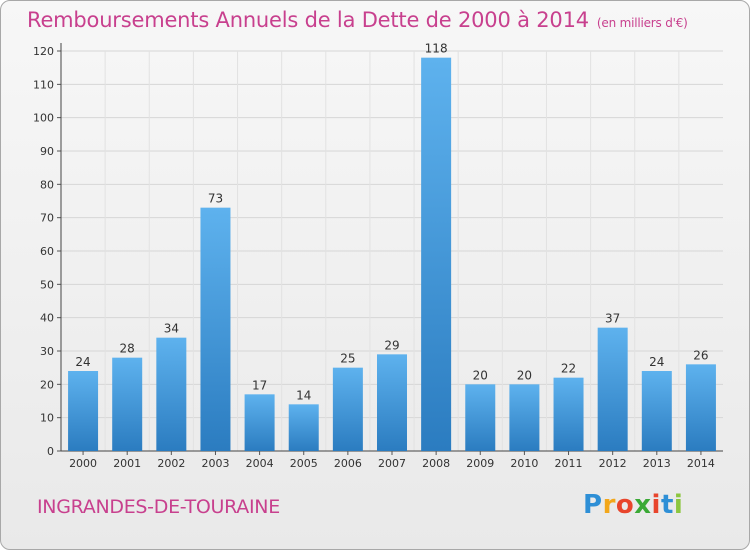 The height and width of the screenshot is (550, 750). Describe the element at coordinates (47, 151) in the screenshot. I see `y-tick-label: 90` at that location.